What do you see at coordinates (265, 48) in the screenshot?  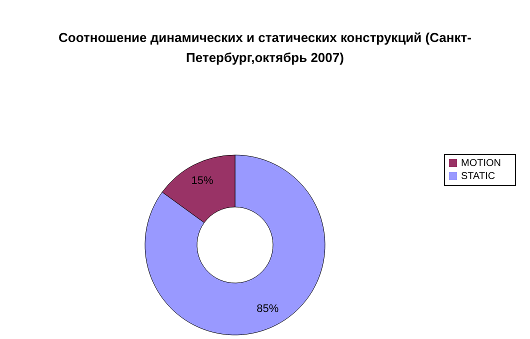 I see `chart-title: Соотношение динамических и статических конструкций (Санкт-Петербург,октябрь 2007)` at bounding box center [265, 48].